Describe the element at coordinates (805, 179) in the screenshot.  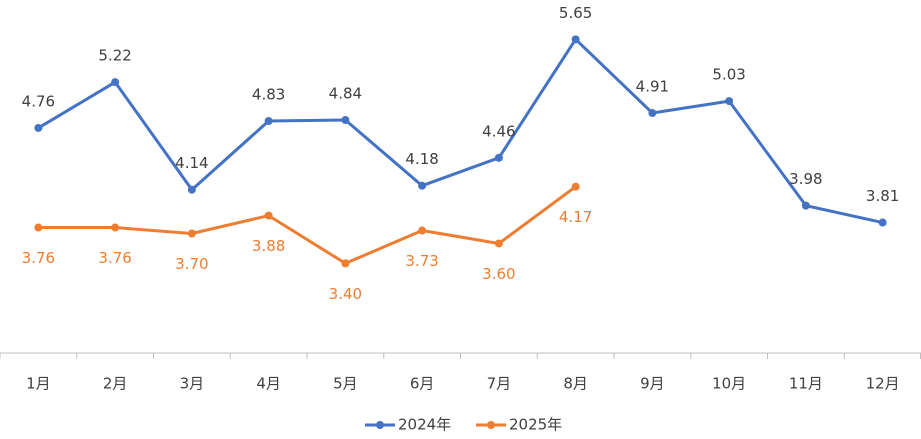
I see `data-label: 3.98` at that location.